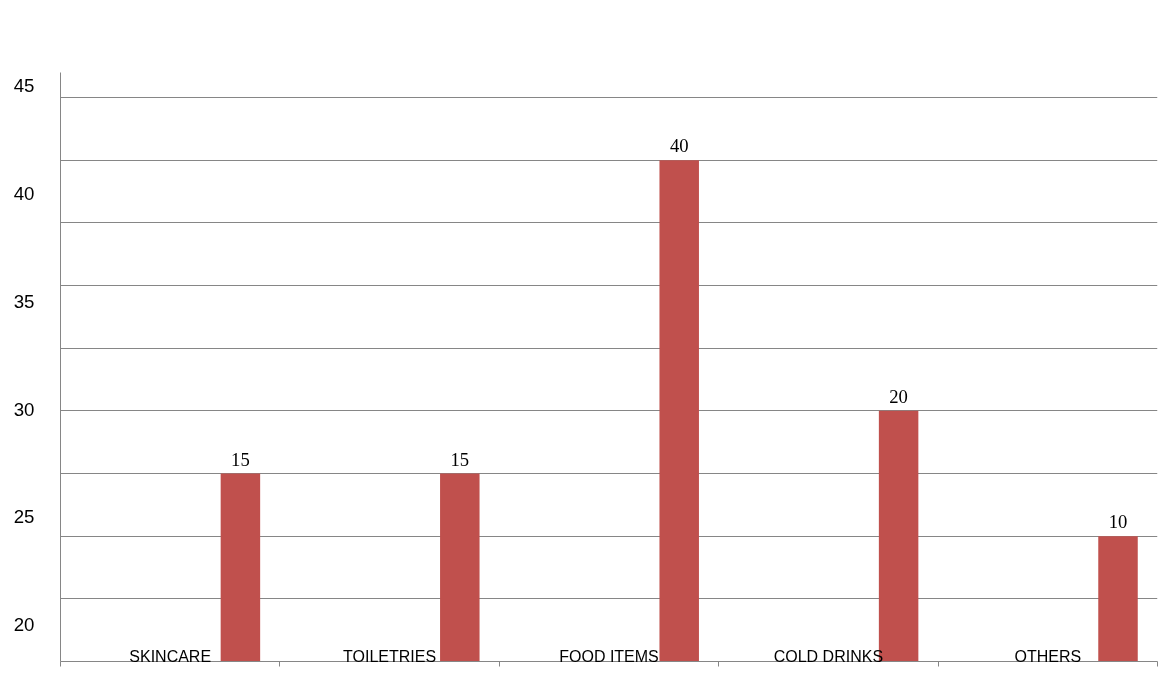 This screenshot has width=1163, height=697. What do you see at coordinates (170, 656) in the screenshot?
I see `x-tick-label: SKINCARE` at bounding box center [170, 656].